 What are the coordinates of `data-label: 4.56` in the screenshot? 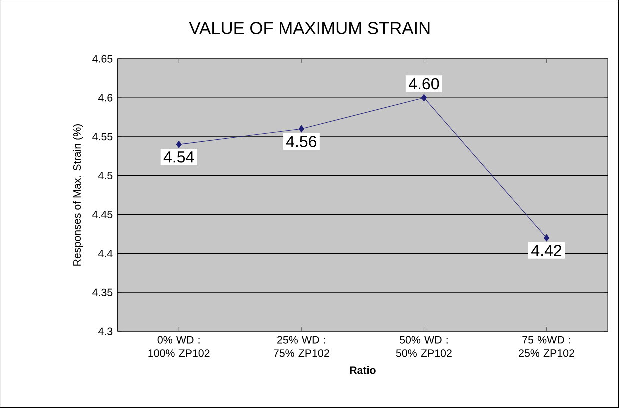 It's located at (301, 142).